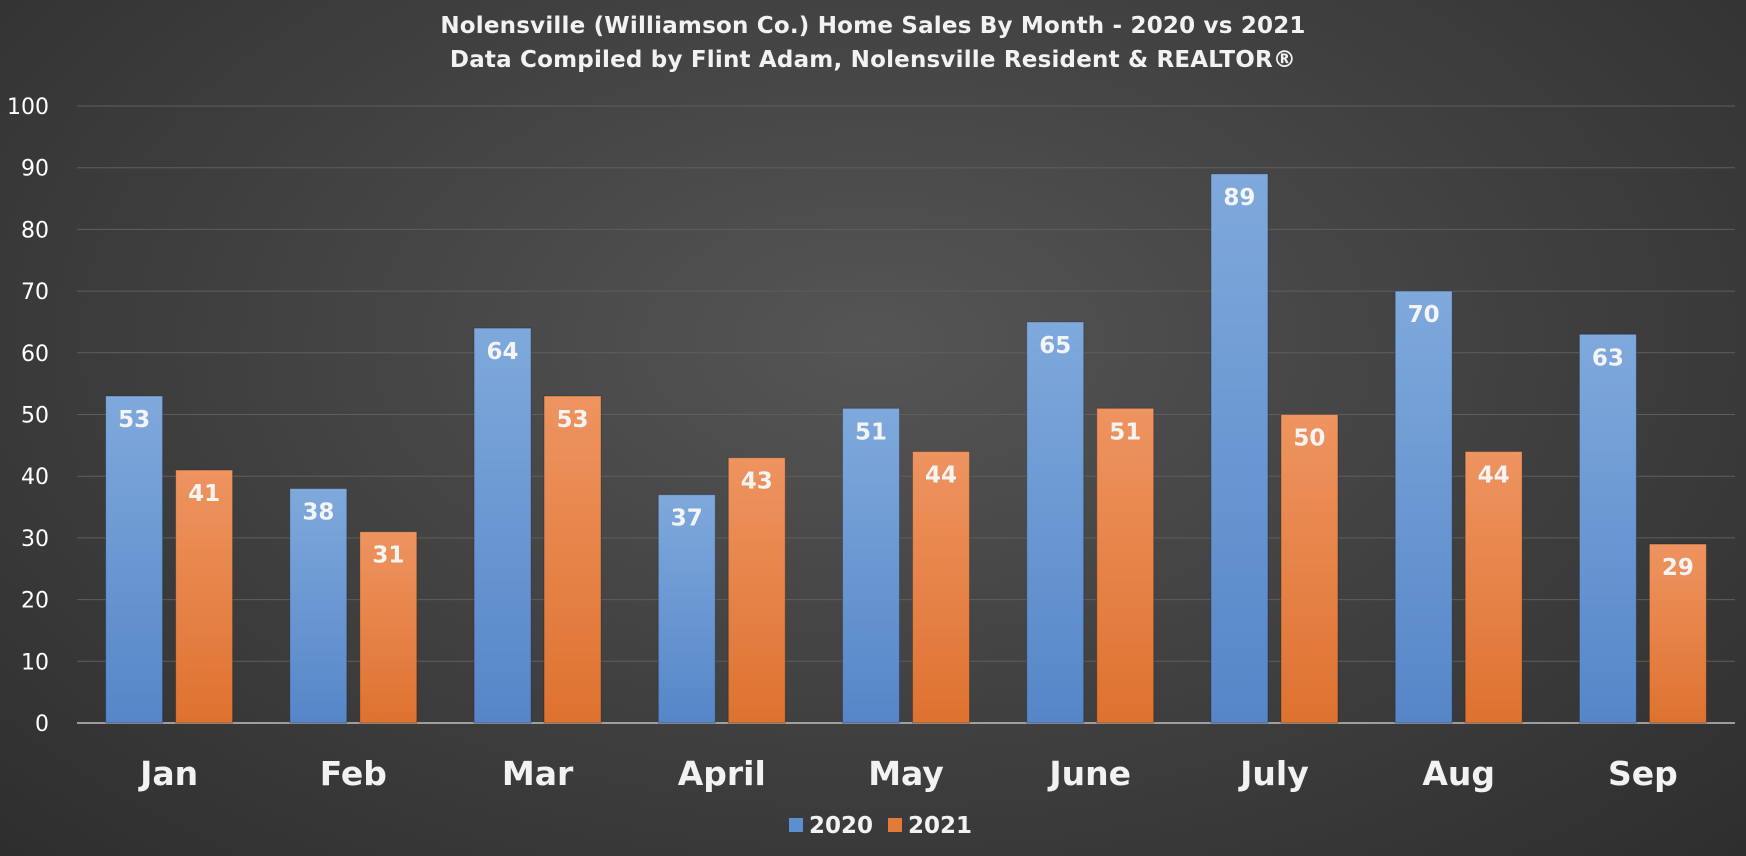 This screenshot has height=856, width=1746. Describe the element at coordinates (1273, 773) in the screenshot. I see `x-tick-label: July` at that location.